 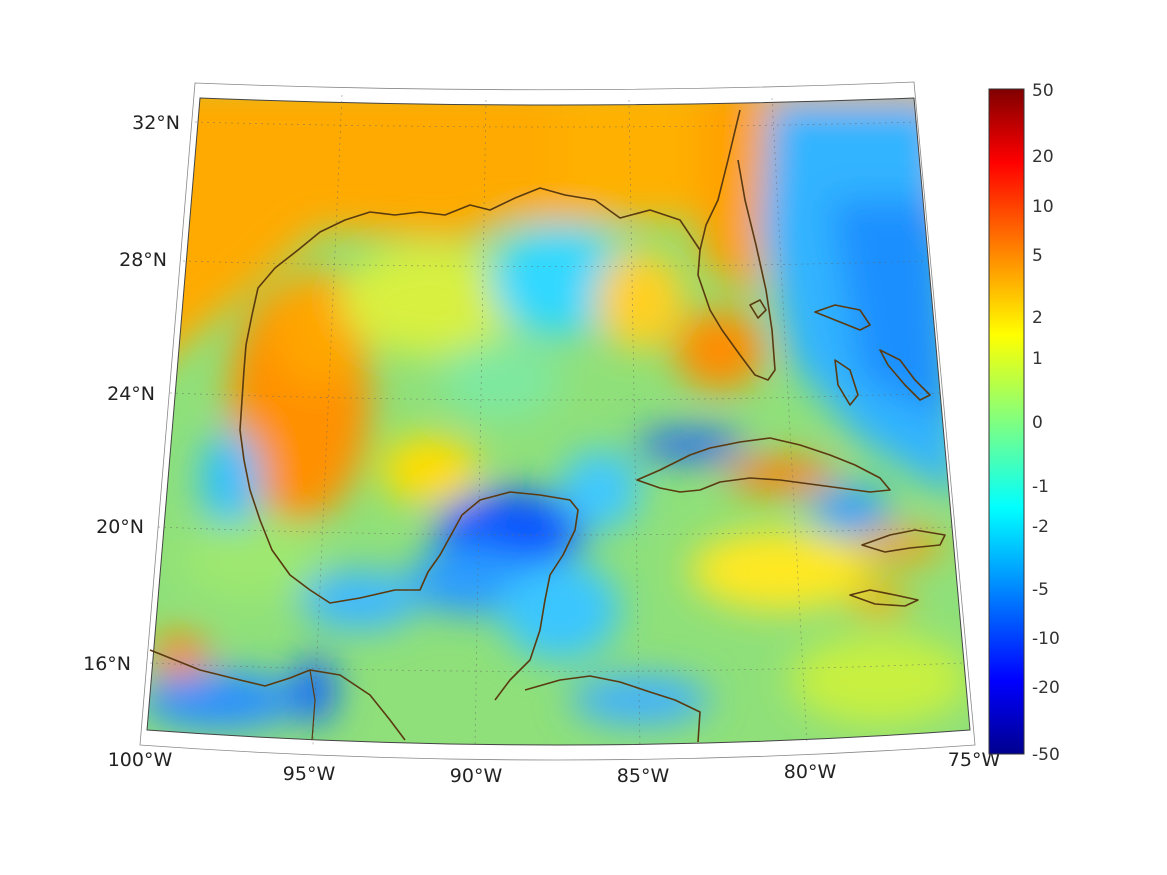 What do you see at coordinates (120, 527) in the screenshot?
I see `lat-label: 20°N` at bounding box center [120, 527].